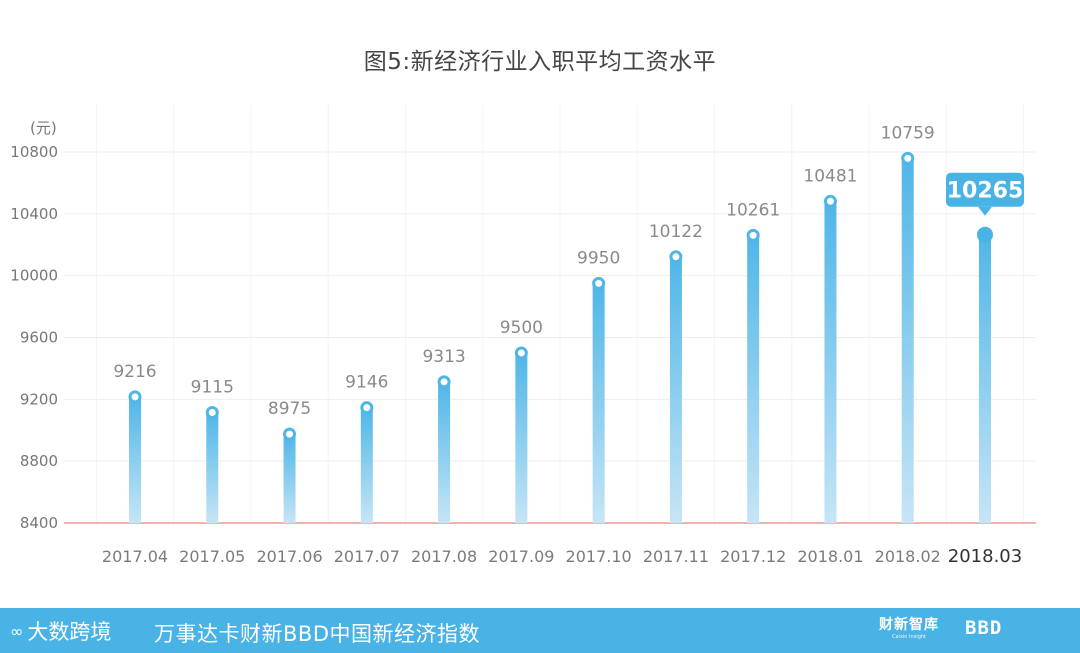 Image resolution: width=1080 pixels, height=653 pixels. I want to click on footer-source: 万事达卡财新BBD中国新经济指数, so click(317, 634).